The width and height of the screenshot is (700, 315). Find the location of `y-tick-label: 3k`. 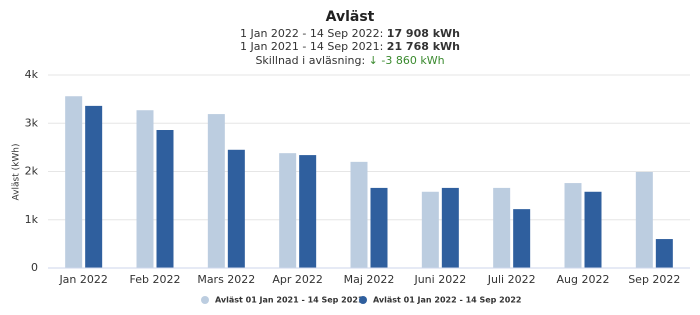

y-tick-label: 3k is located at coordinates (32, 122).